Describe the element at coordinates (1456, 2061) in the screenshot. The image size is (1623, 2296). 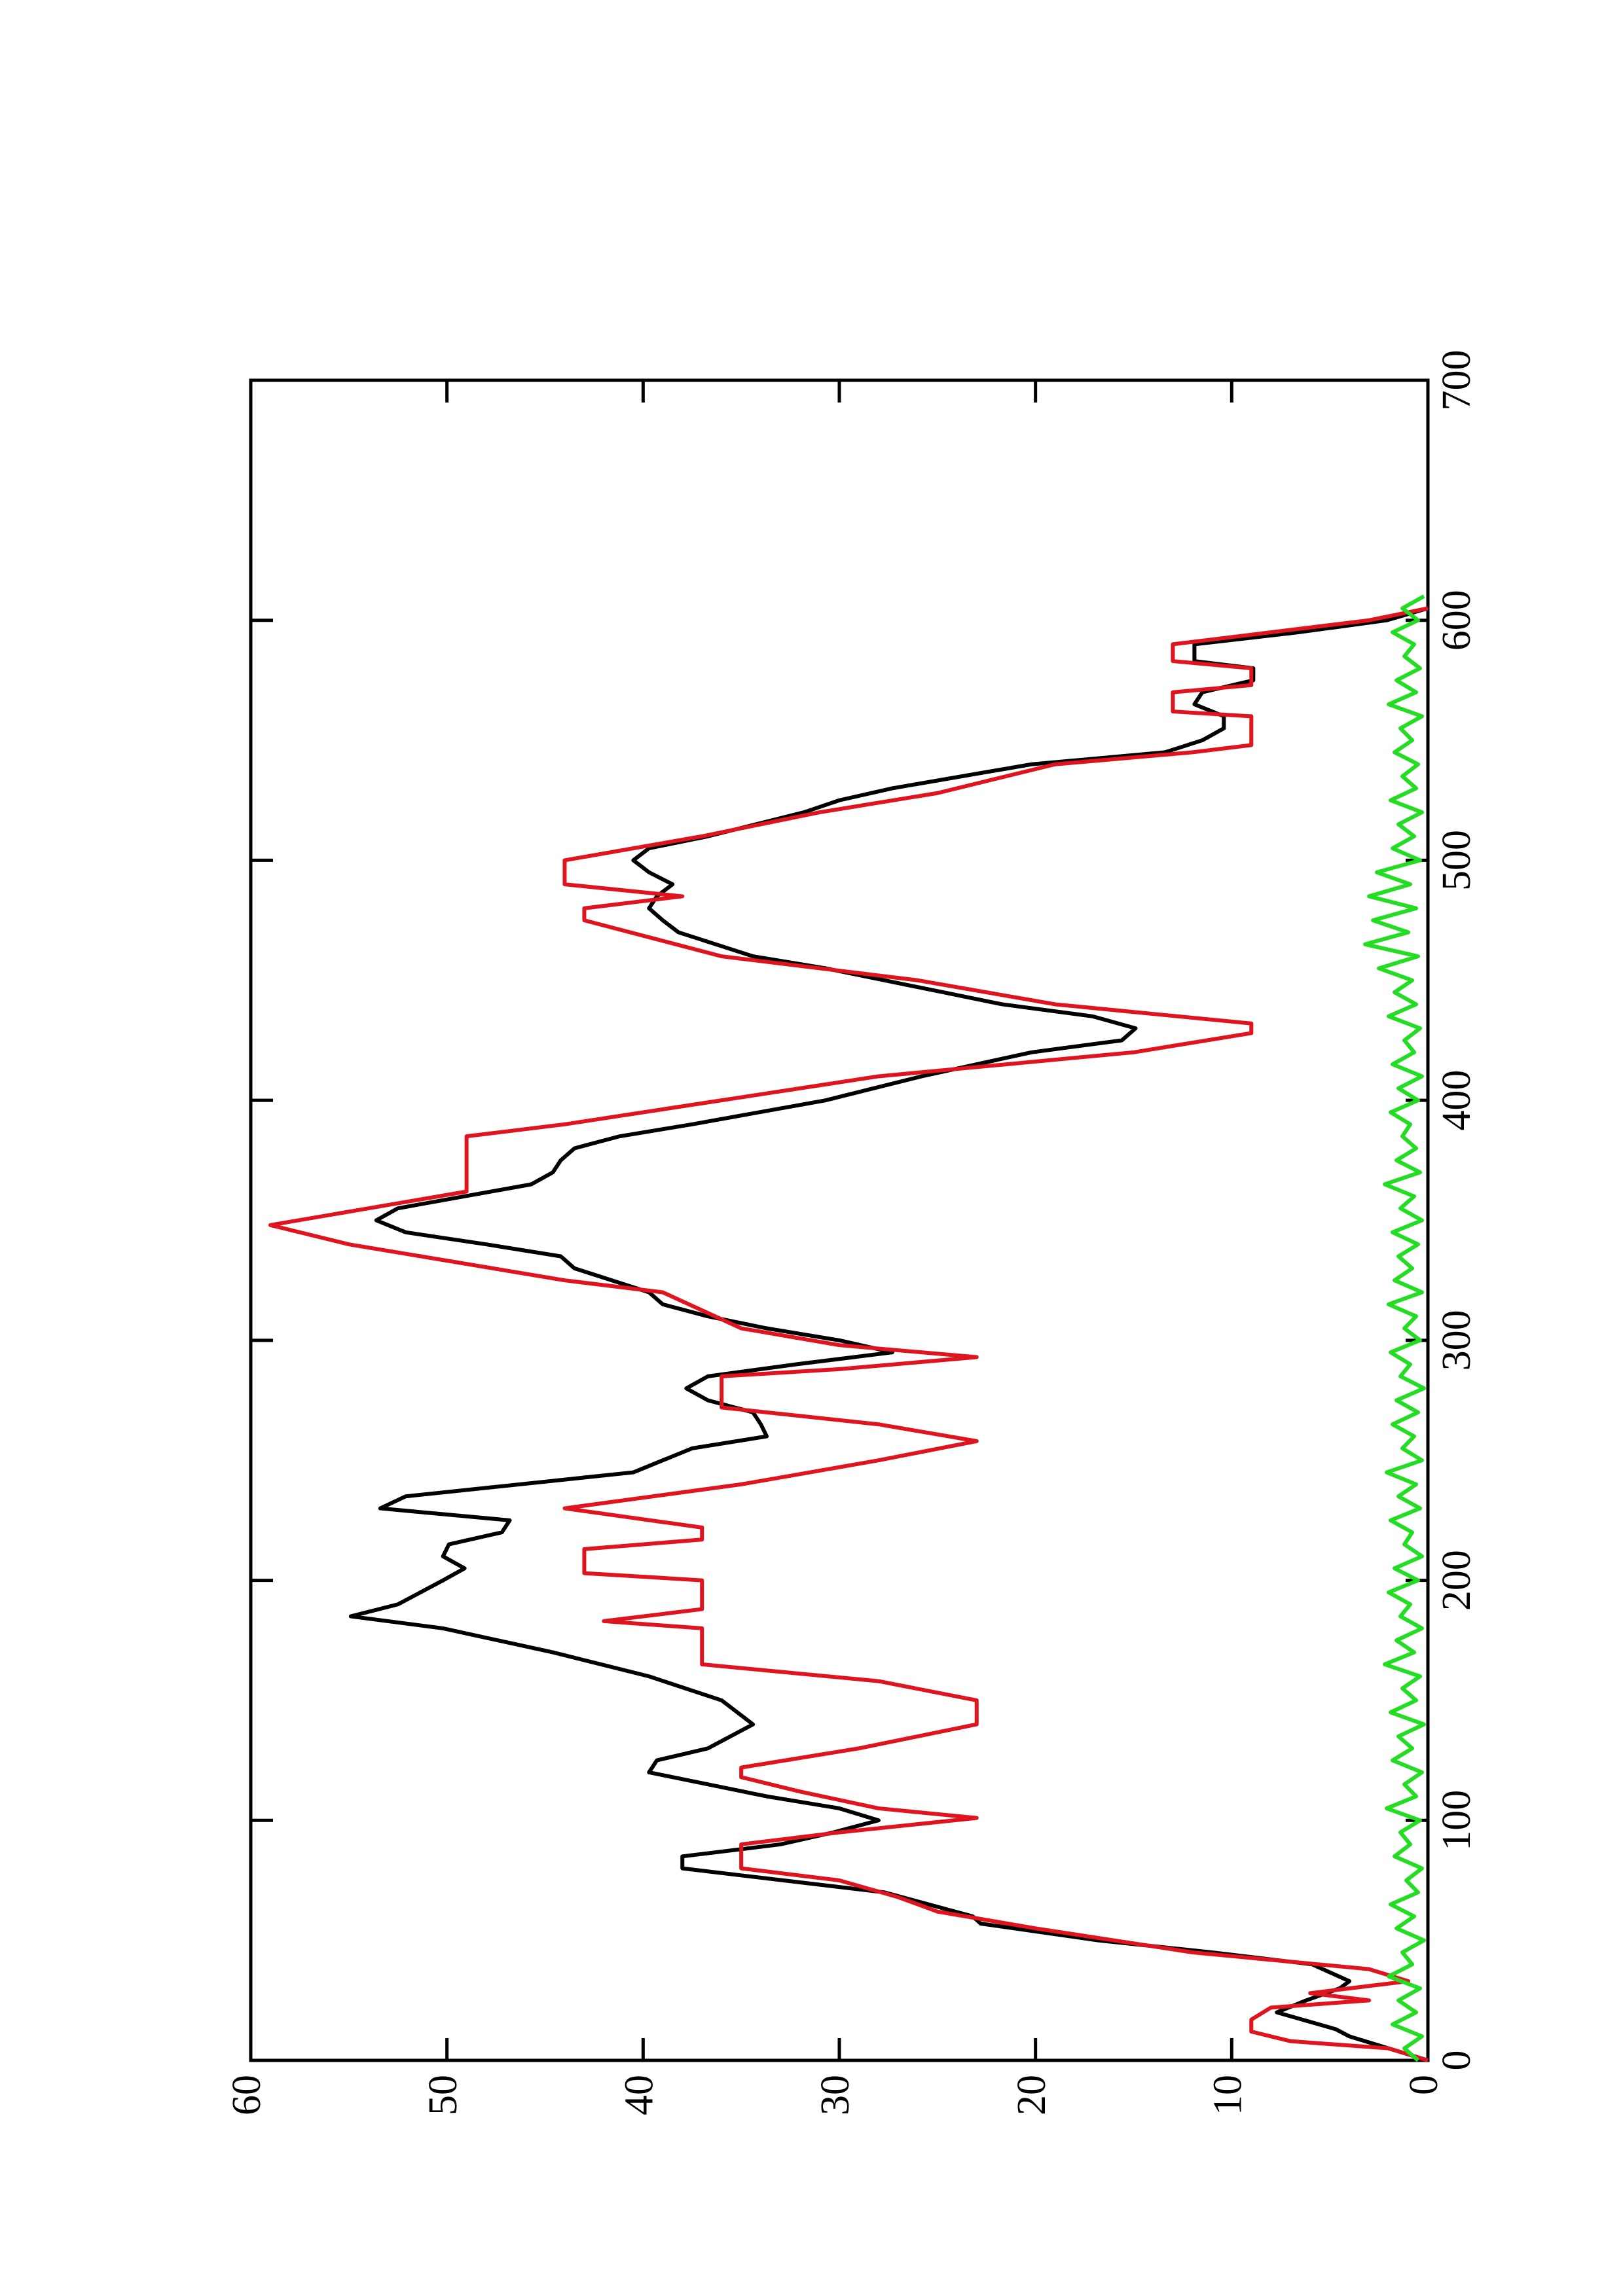
I see `x-tick-label: 0` at that location.